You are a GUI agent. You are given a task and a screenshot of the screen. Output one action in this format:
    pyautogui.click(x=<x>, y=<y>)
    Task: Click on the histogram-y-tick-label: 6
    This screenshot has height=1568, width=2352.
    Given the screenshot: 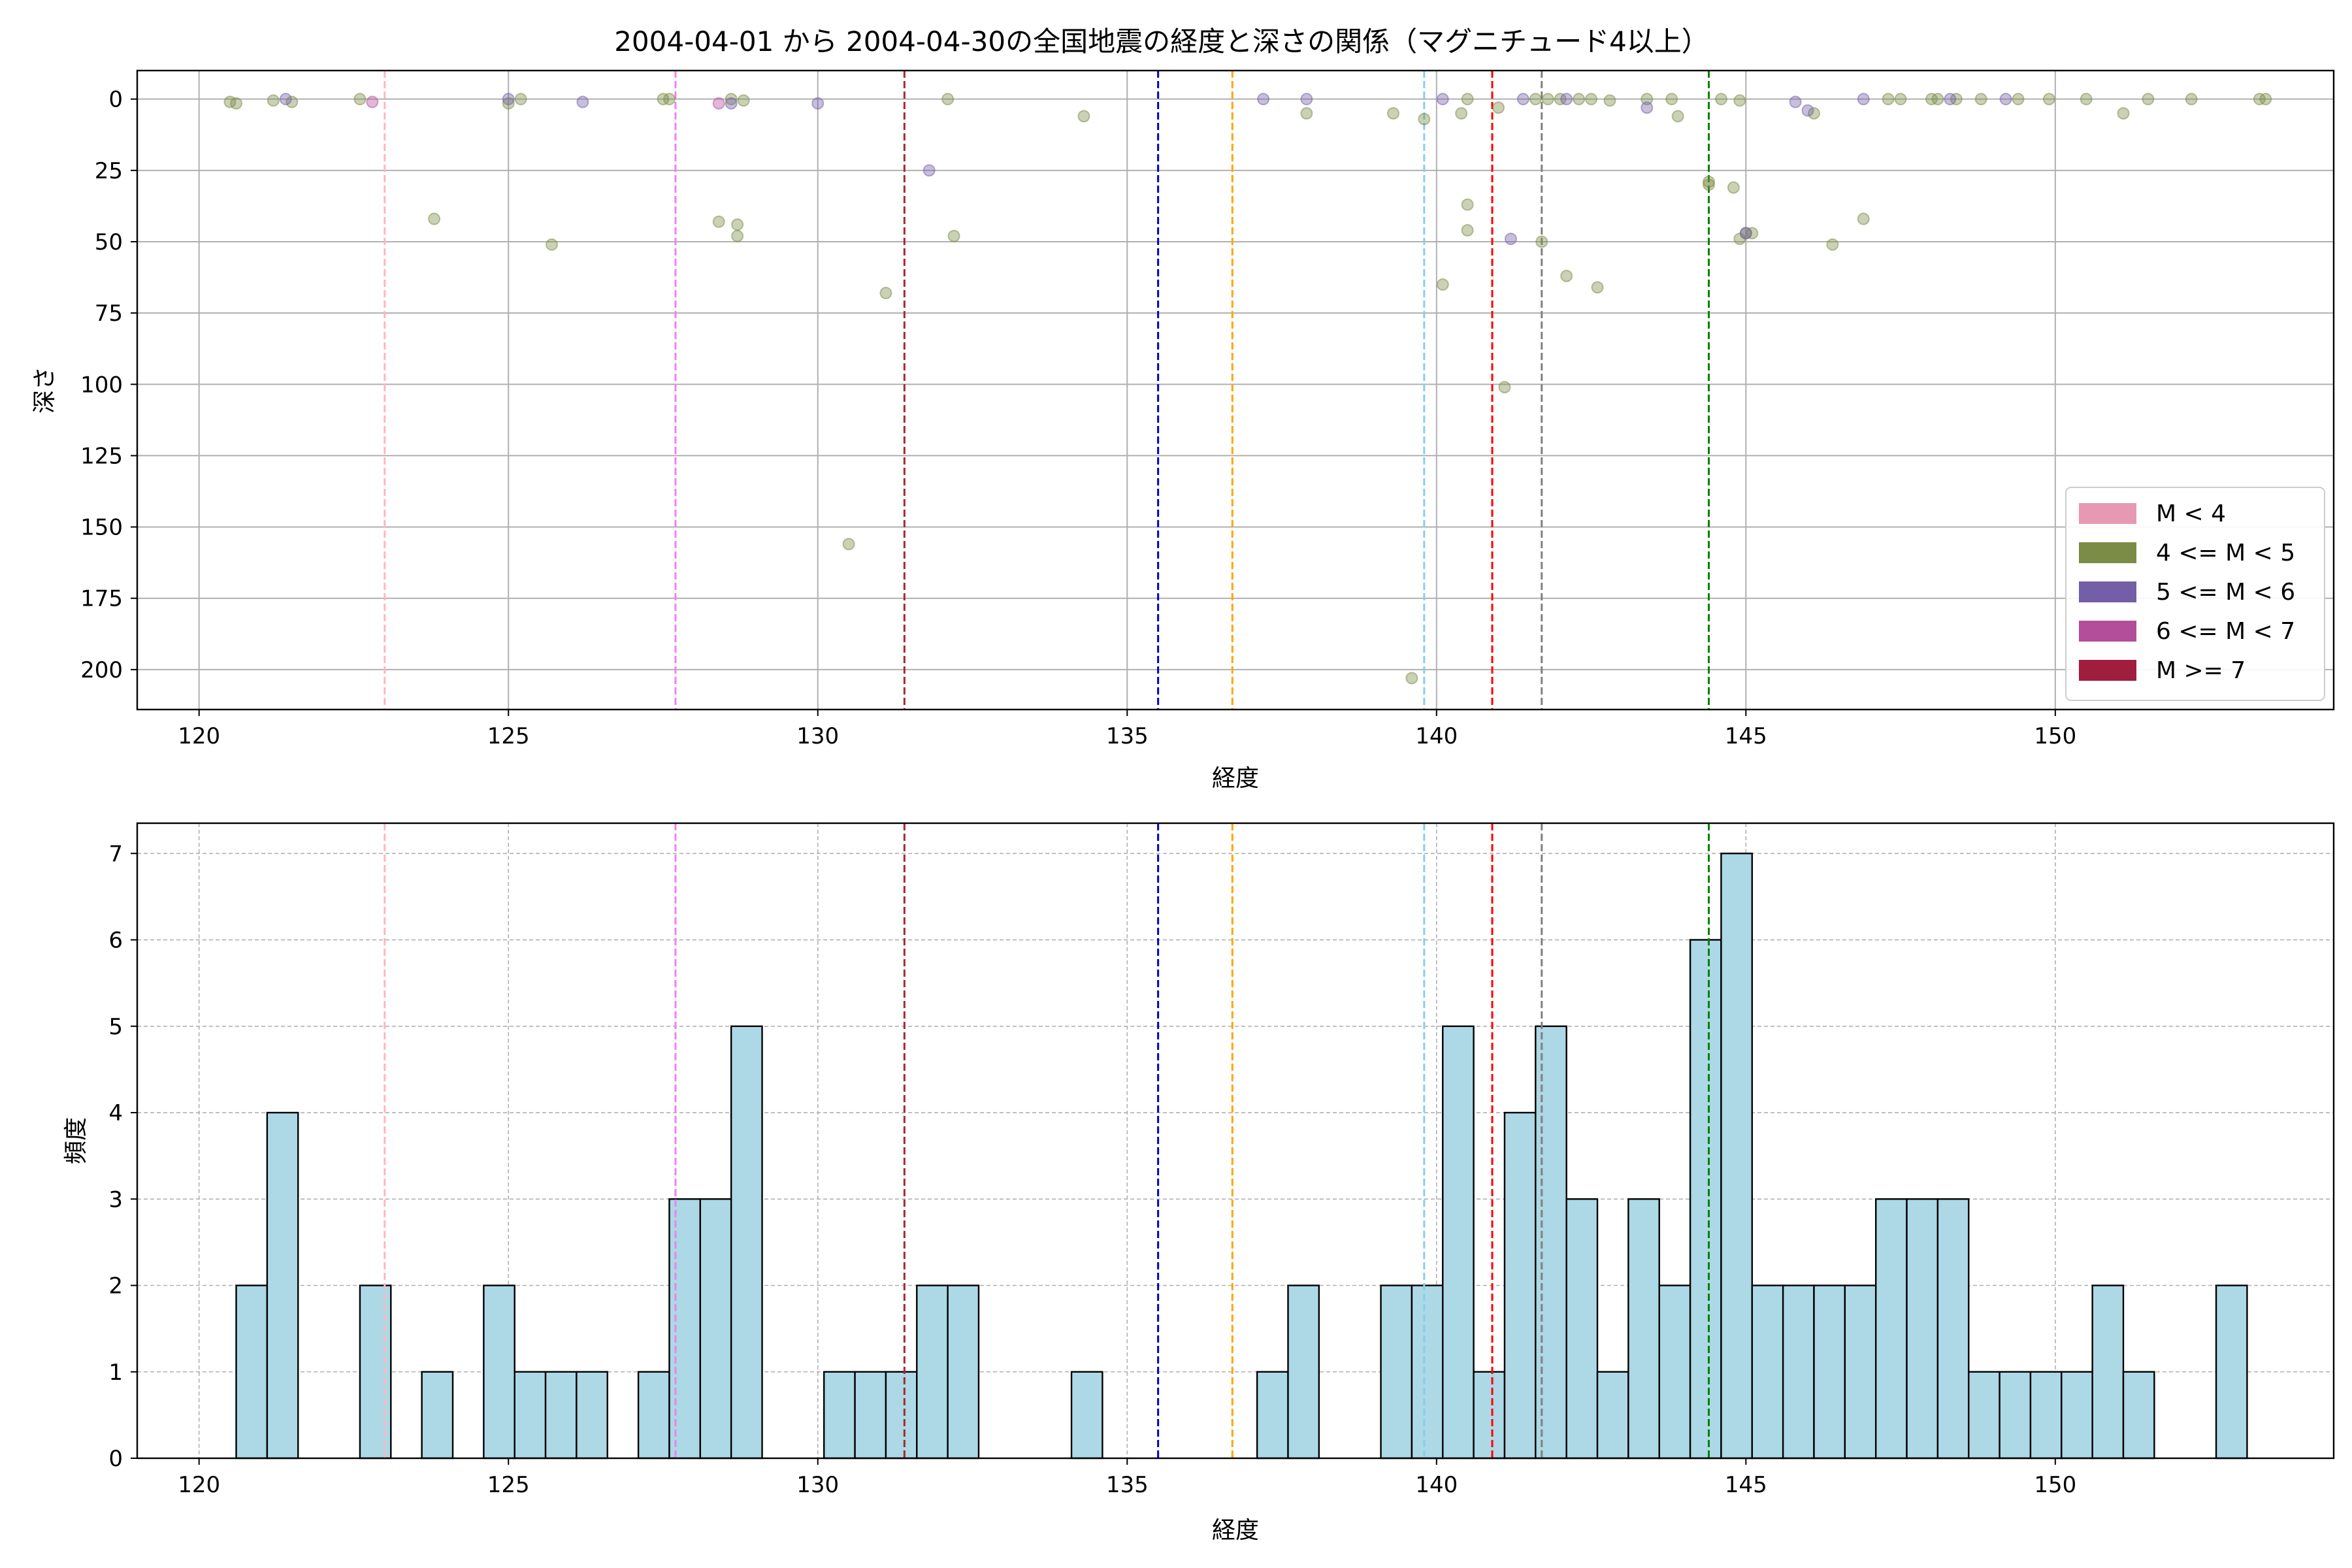 What is the action you would take?
    pyautogui.click(x=115, y=941)
    